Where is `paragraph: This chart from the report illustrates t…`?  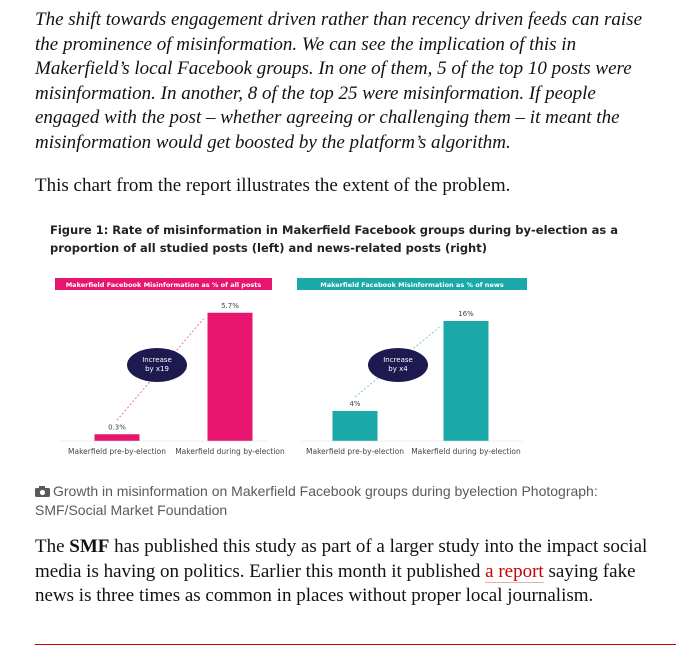
paragraph: This chart from the report illustrates t… is located at coordinates (273, 185).